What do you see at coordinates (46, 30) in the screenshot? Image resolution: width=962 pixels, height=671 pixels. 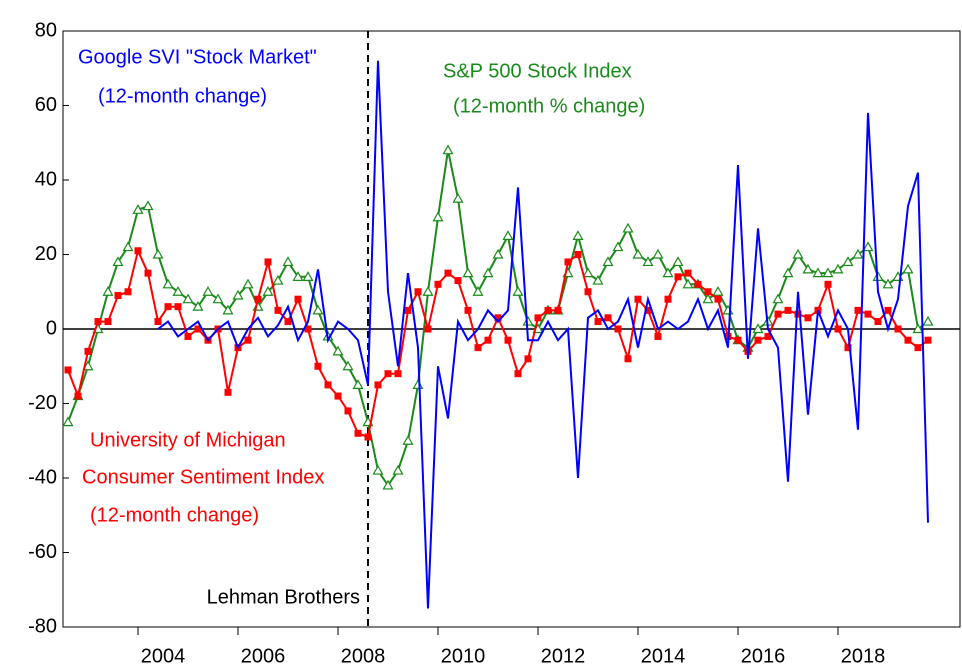 I see `y-tick-label: 80` at bounding box center [46, 30].